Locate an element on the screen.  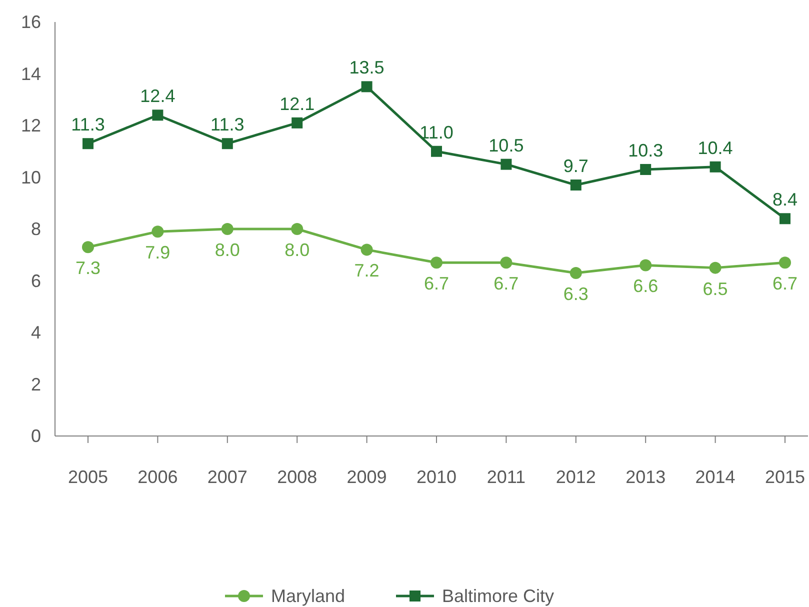
y-tick-label: 4 is located at coordinates (35, 332).